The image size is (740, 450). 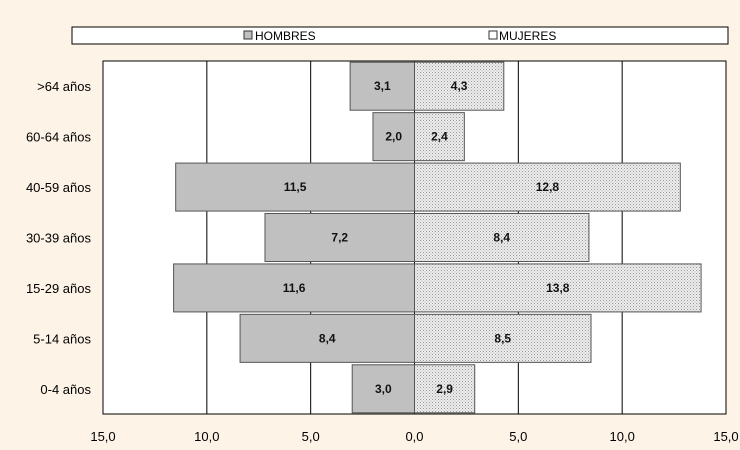 I want to click on value-label-mujeres: 8,4, so click(x=501, y=238).